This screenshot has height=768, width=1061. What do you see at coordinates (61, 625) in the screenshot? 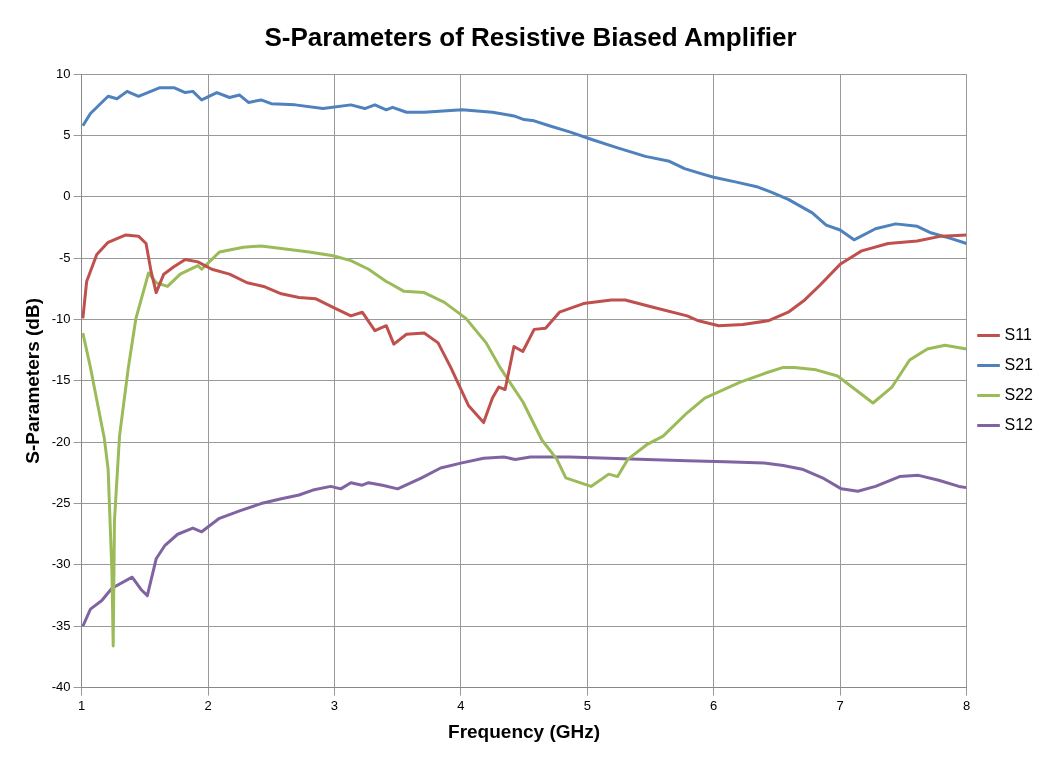
I see `y-tick-label: -35` at bounding box center [61, 625].